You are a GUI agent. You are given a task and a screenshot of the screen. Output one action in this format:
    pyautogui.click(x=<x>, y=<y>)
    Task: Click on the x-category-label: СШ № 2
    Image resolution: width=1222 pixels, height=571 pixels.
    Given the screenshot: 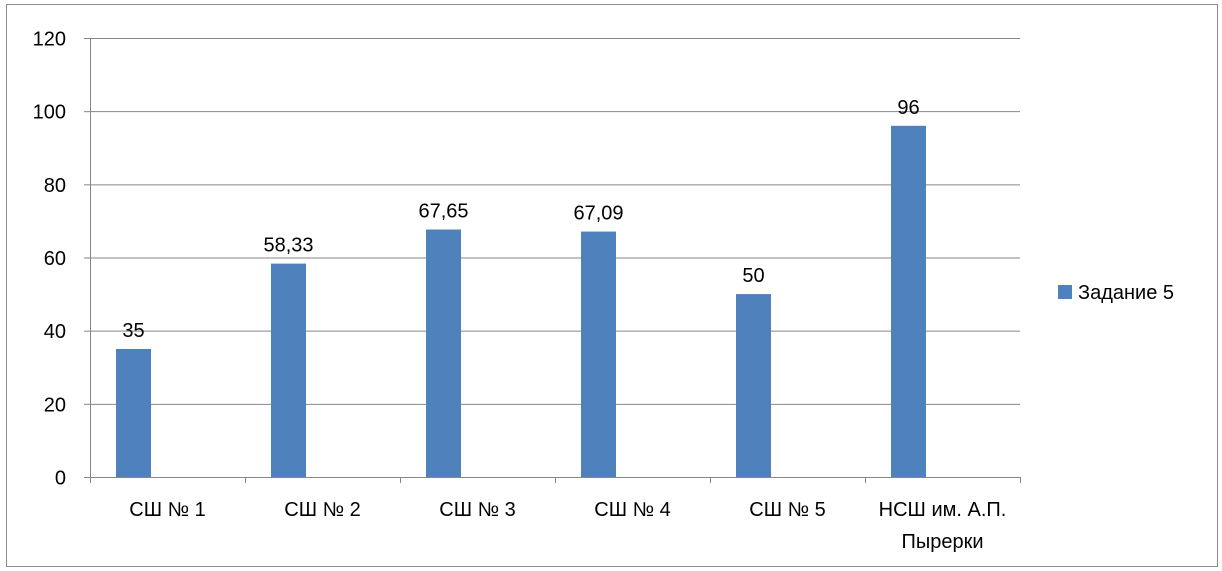 What is the action you would take?
    pyautogui.click(x=322, y=510)
    